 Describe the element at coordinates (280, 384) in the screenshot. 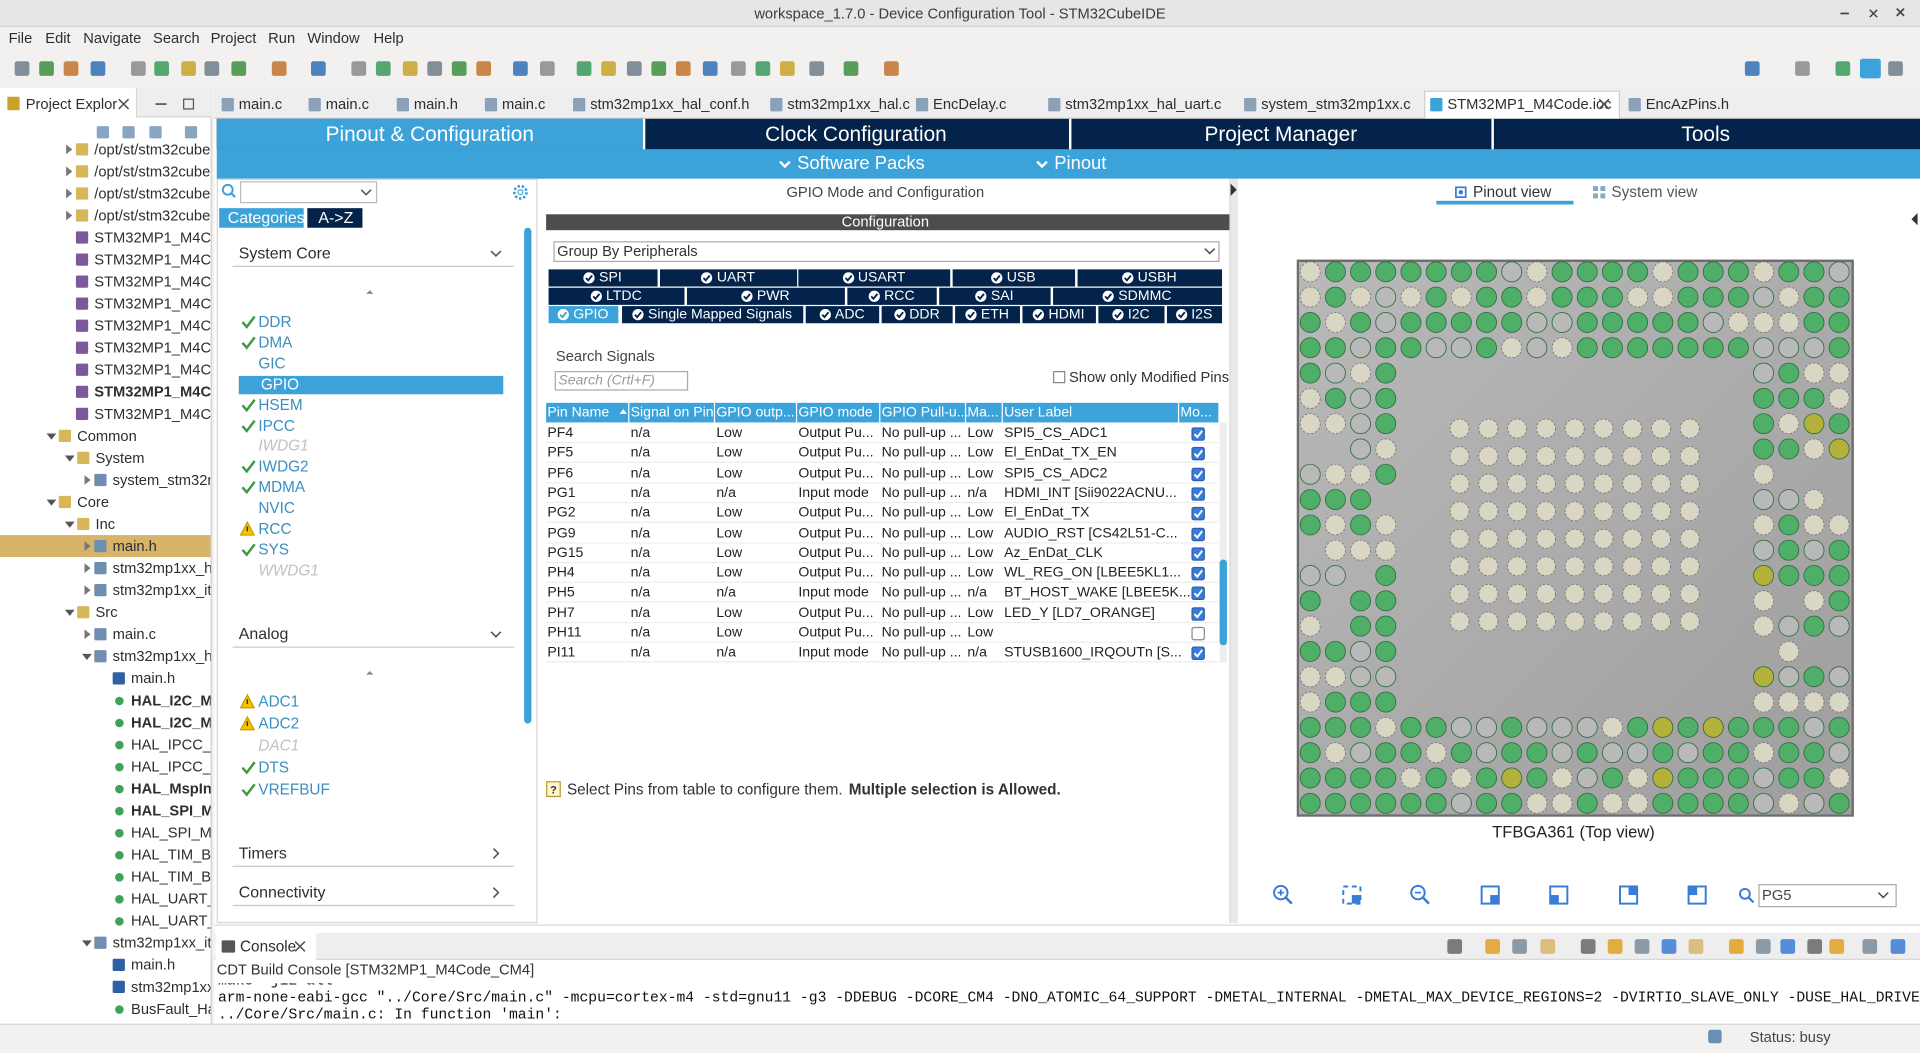

I see `category-item: GPIO` at that location.